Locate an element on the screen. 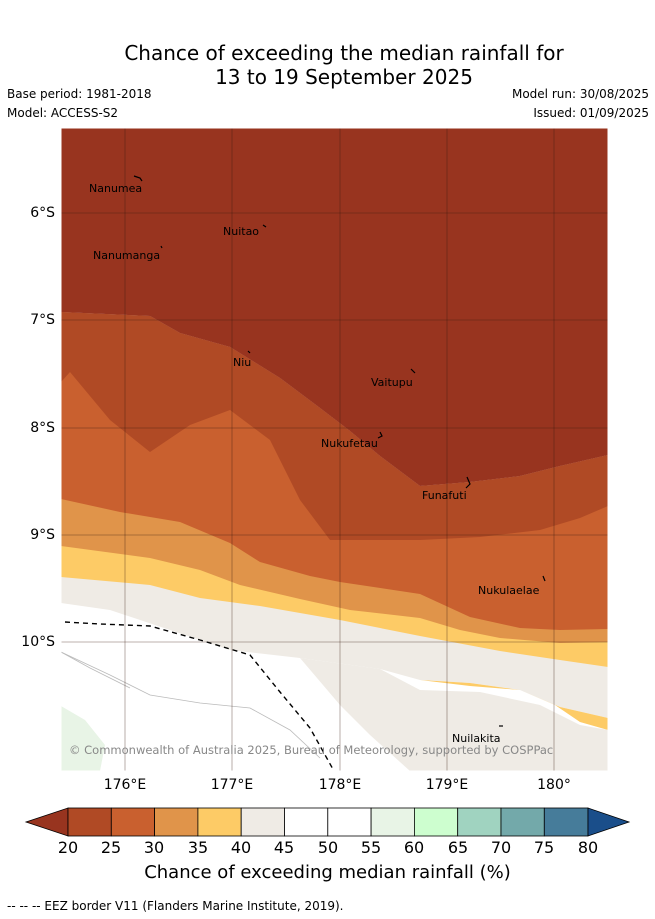 The image size is (655, 919). model-run: Model run: 30/08/2025 is located at coordinates (580, 94).